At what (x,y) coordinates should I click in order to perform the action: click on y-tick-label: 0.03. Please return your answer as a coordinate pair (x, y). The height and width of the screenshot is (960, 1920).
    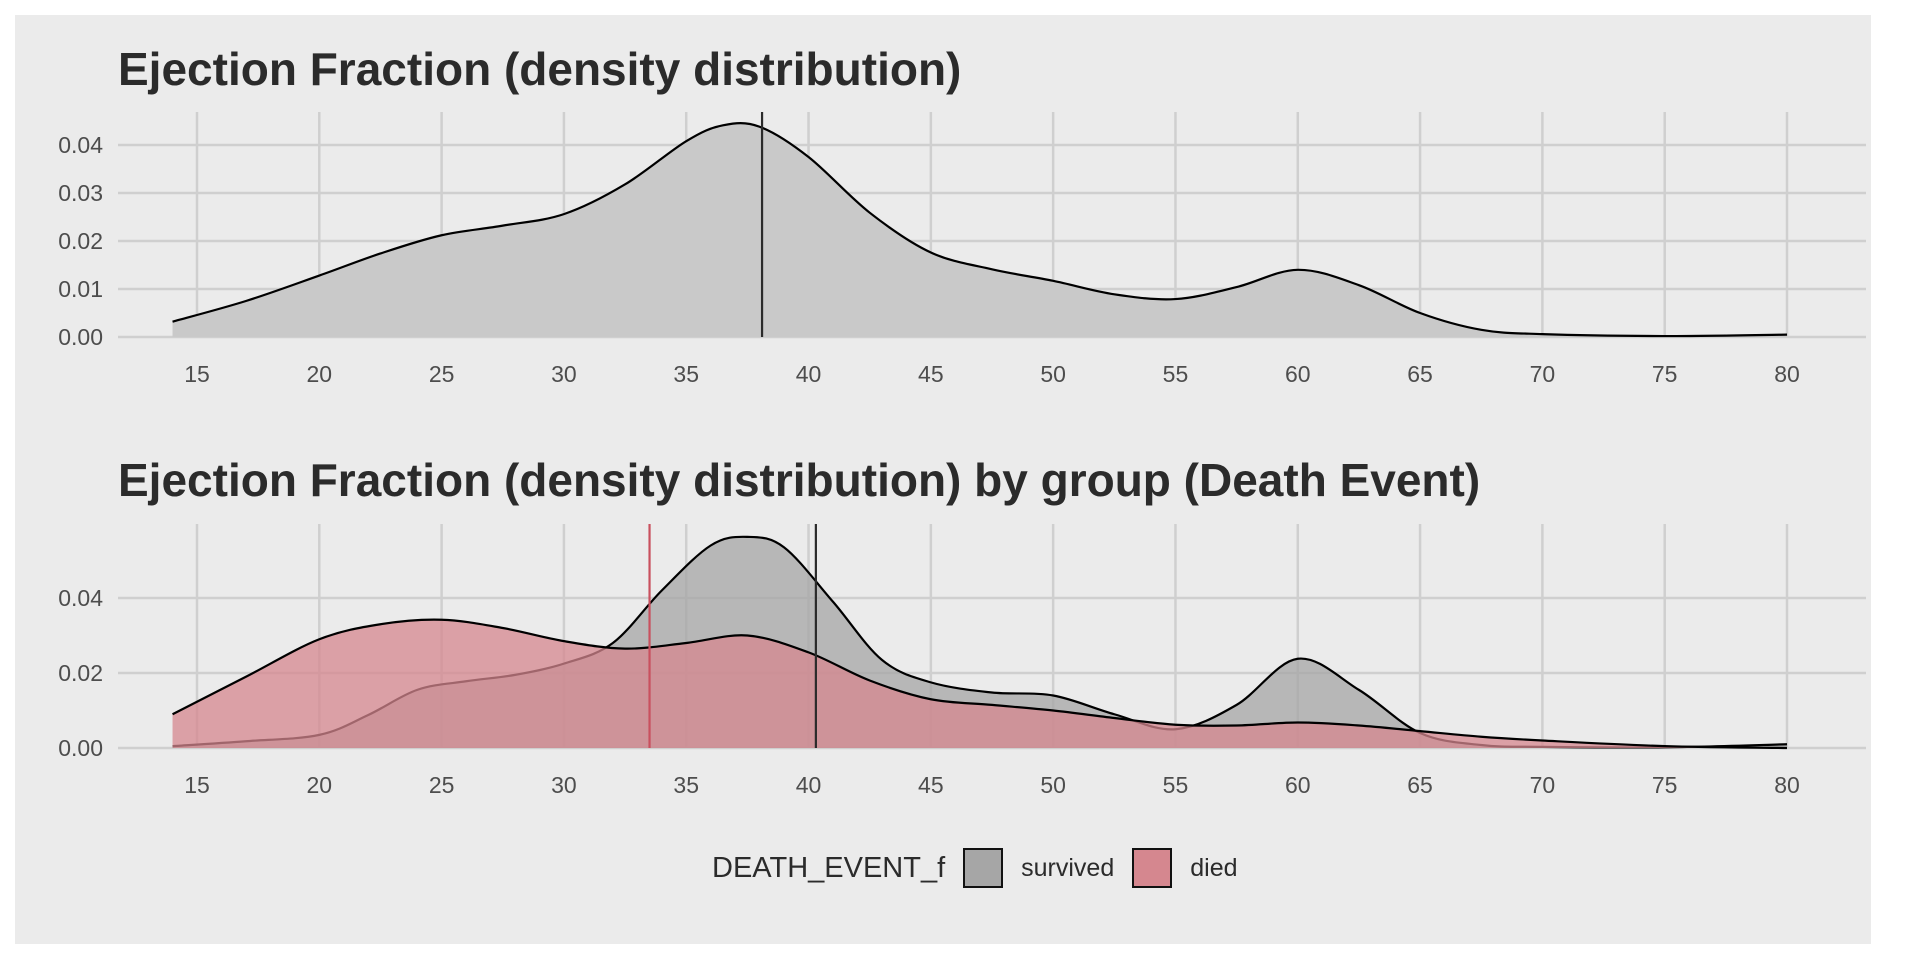
    Looking at the image, I should click on (80, 193).